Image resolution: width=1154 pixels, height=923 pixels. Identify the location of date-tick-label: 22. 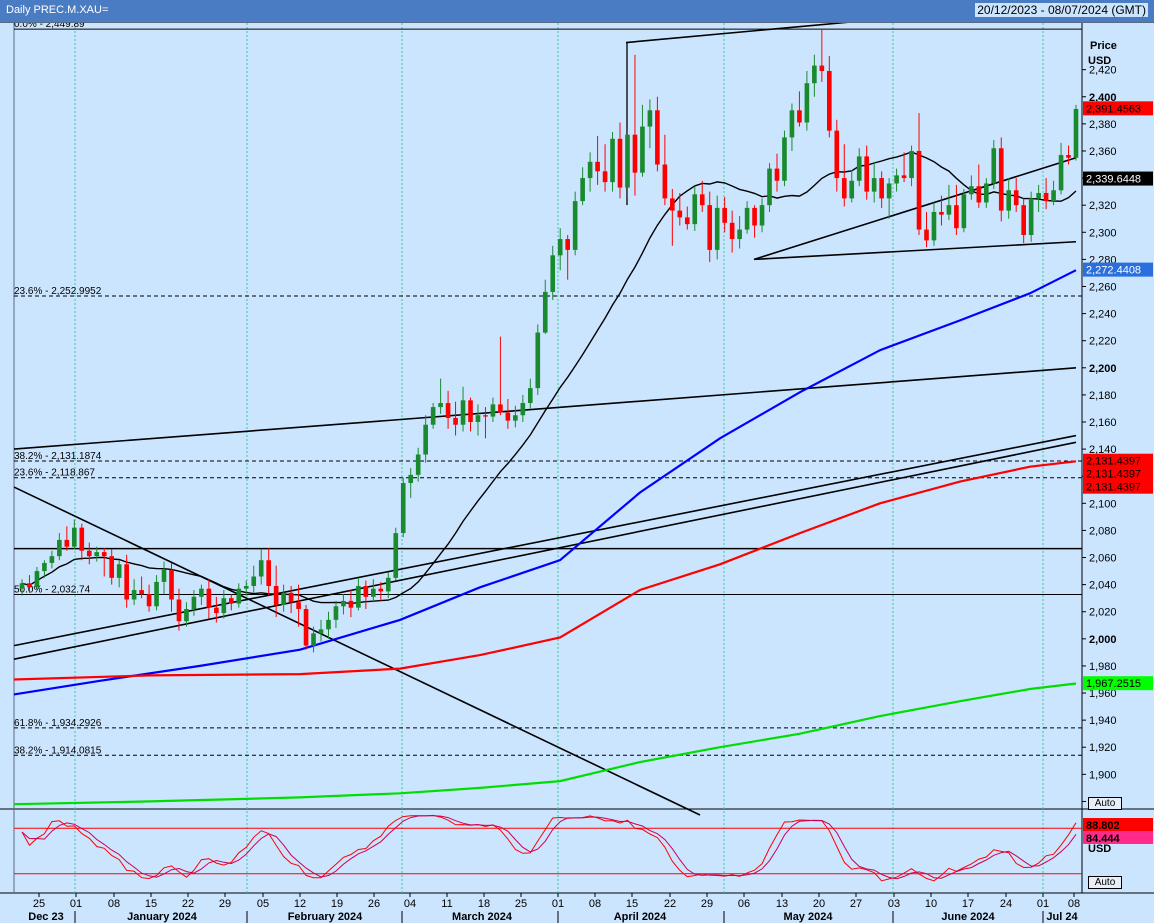
(670, 904).